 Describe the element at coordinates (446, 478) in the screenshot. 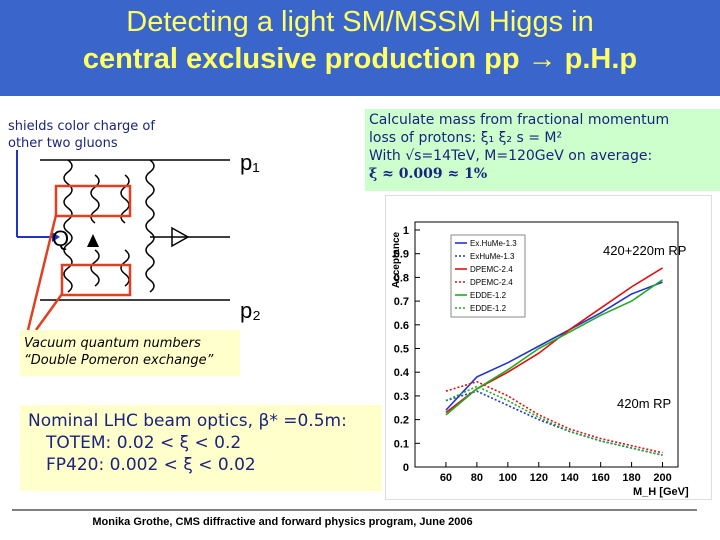

I see `x-tick-label: 60` at that location.